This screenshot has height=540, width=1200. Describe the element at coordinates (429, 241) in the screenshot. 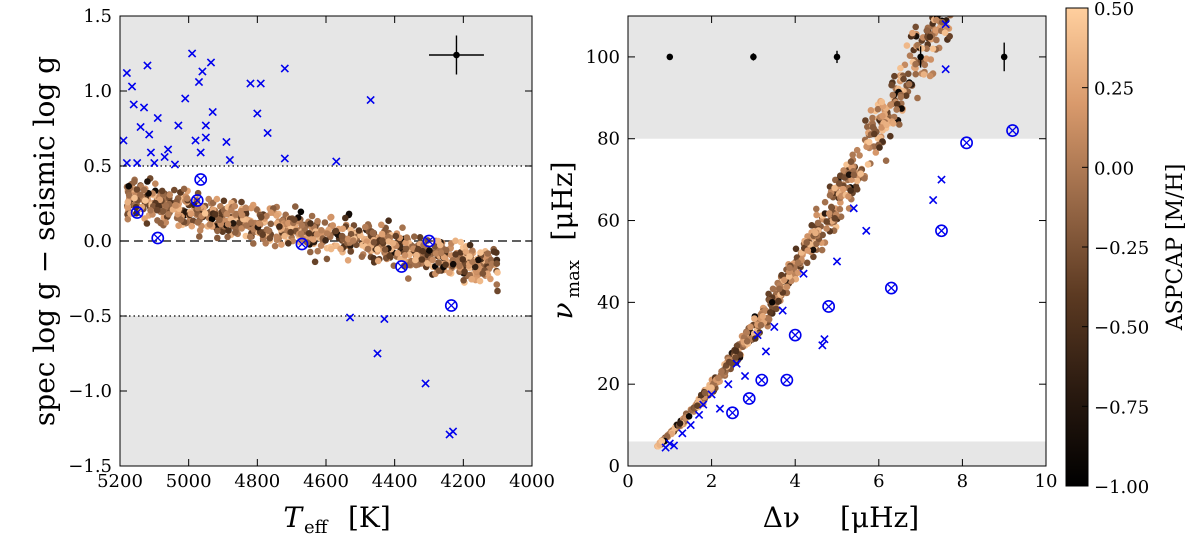

I see `left-circled-cross-point` at that location.